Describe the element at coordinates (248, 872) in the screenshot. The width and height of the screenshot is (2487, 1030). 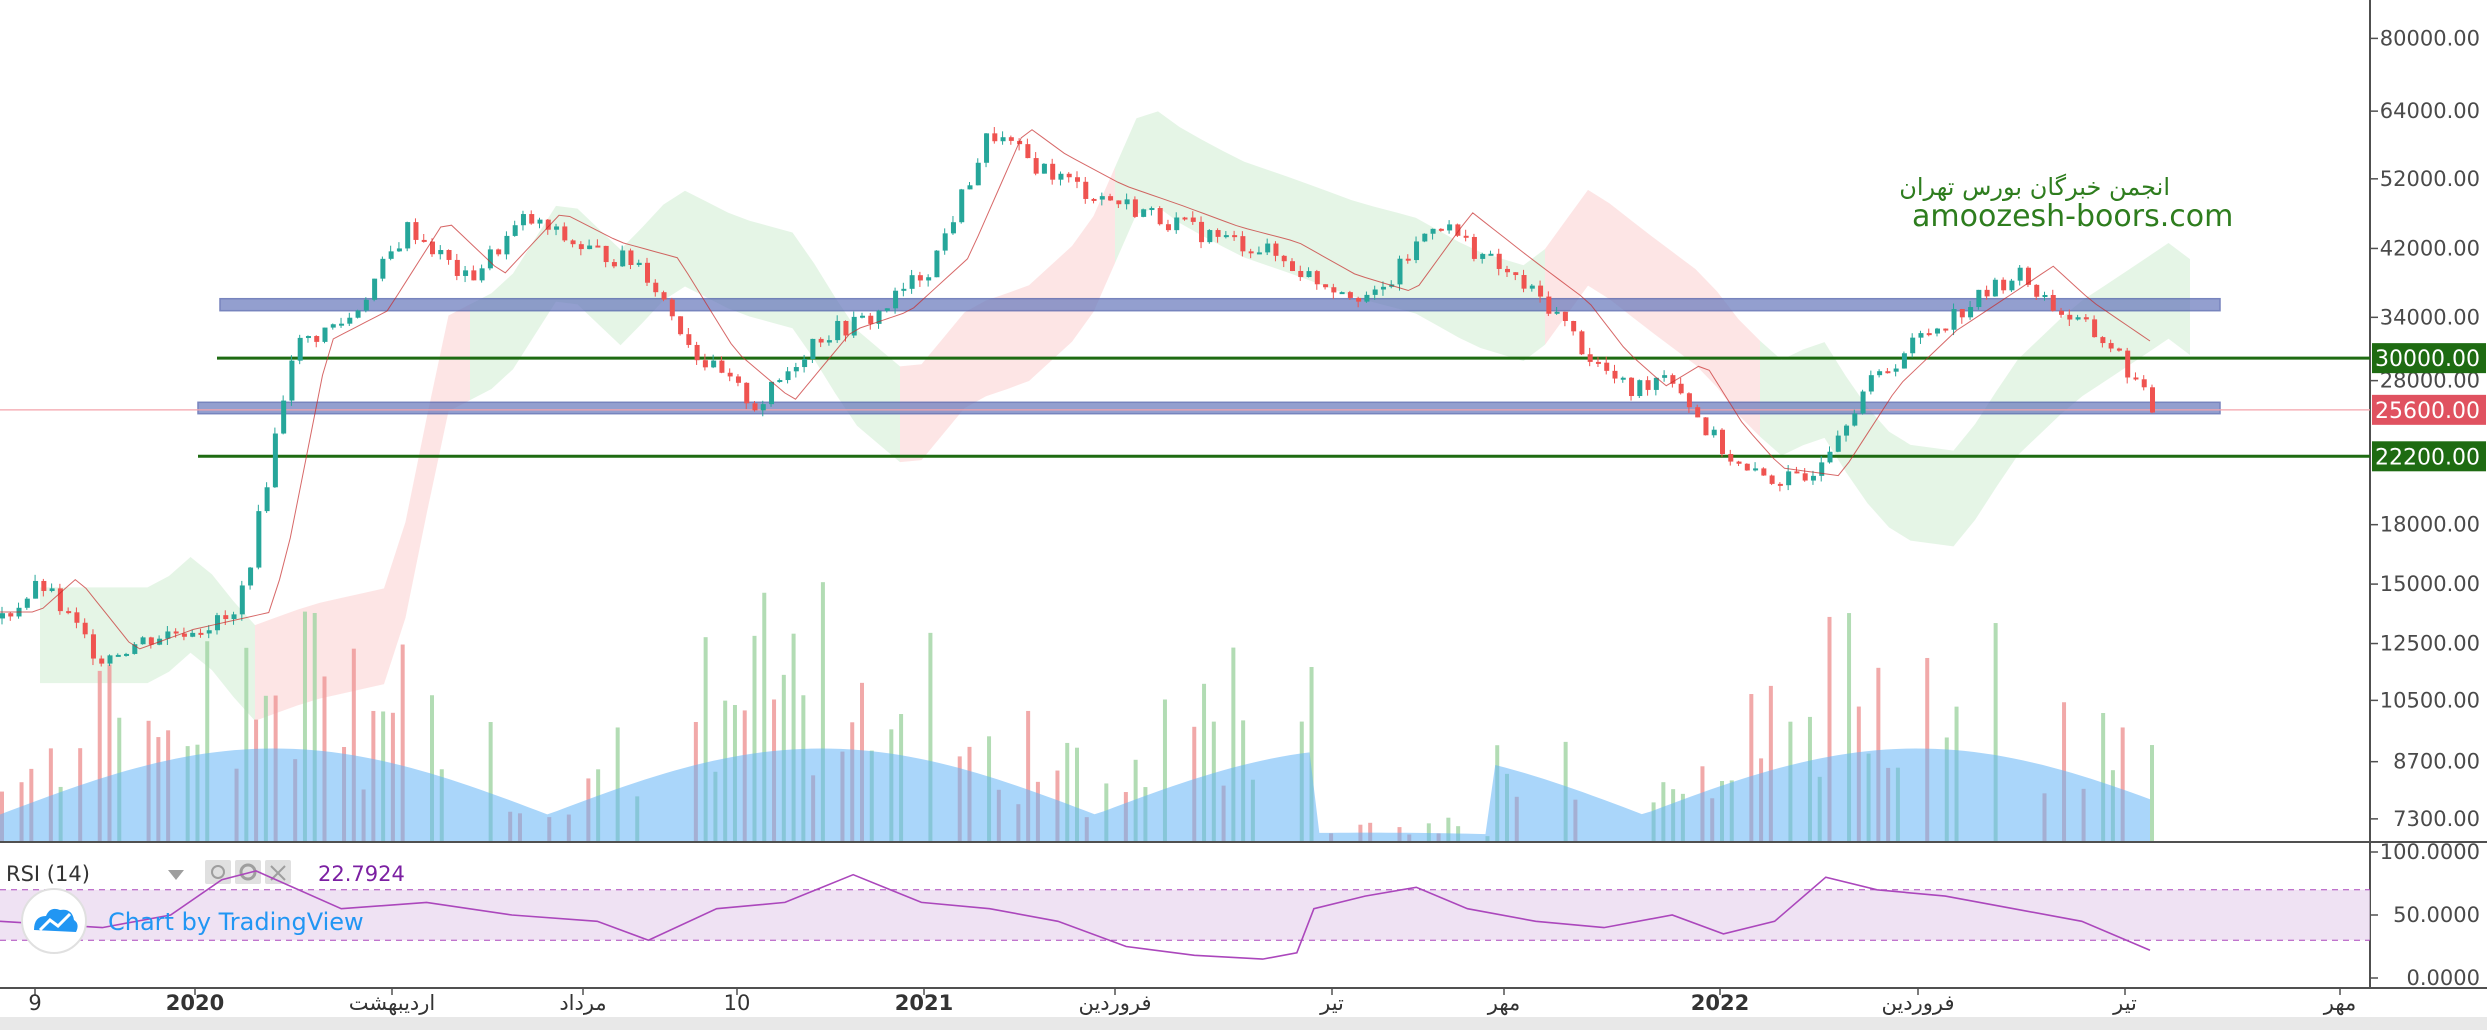
I see `rsi-settings-icon` at that location.